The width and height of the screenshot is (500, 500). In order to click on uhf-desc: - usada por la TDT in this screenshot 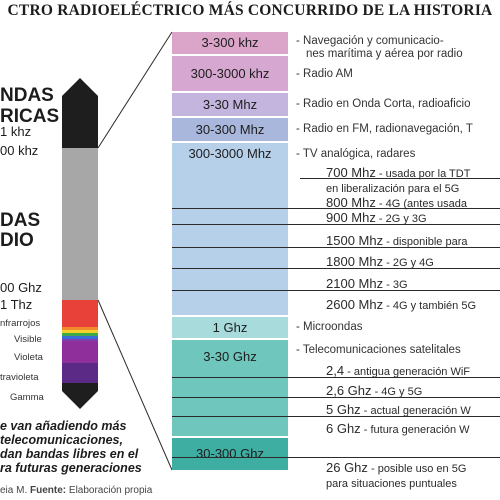, I will do `click(423, 174)`.